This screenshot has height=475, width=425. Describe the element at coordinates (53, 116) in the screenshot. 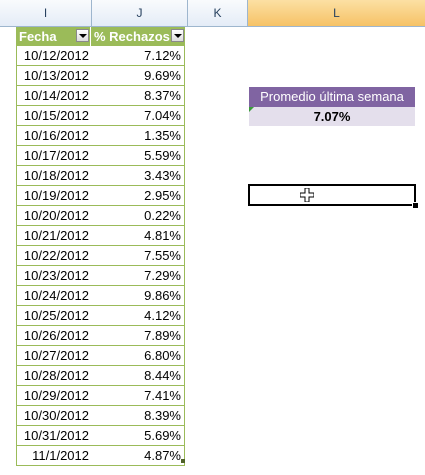

I see `date-cell: 10/15/2012` at that location.